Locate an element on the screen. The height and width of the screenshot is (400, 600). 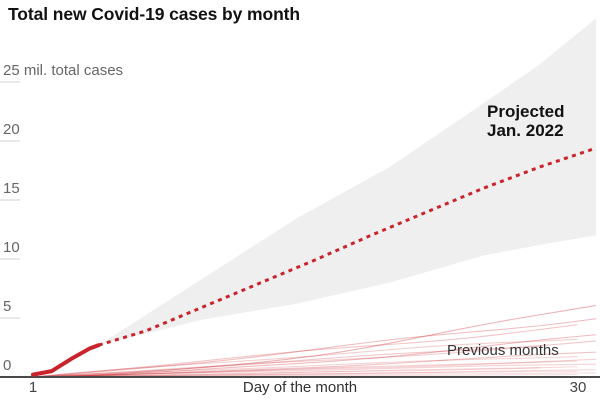
x-tick-label-day1: 1 is located at coordinates (33, 387).